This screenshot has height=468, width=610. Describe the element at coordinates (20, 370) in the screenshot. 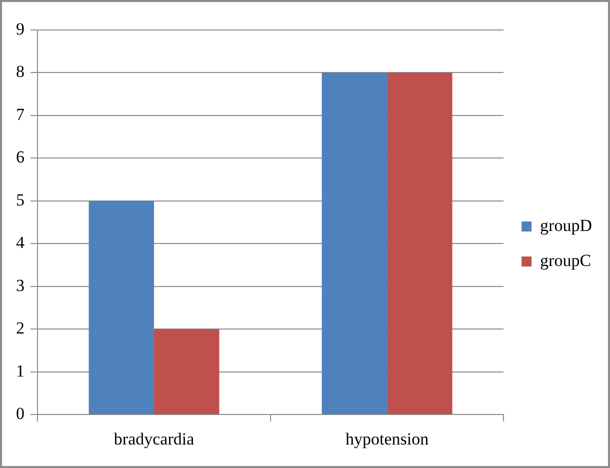

I see `y-tick-label: 1` at that location.